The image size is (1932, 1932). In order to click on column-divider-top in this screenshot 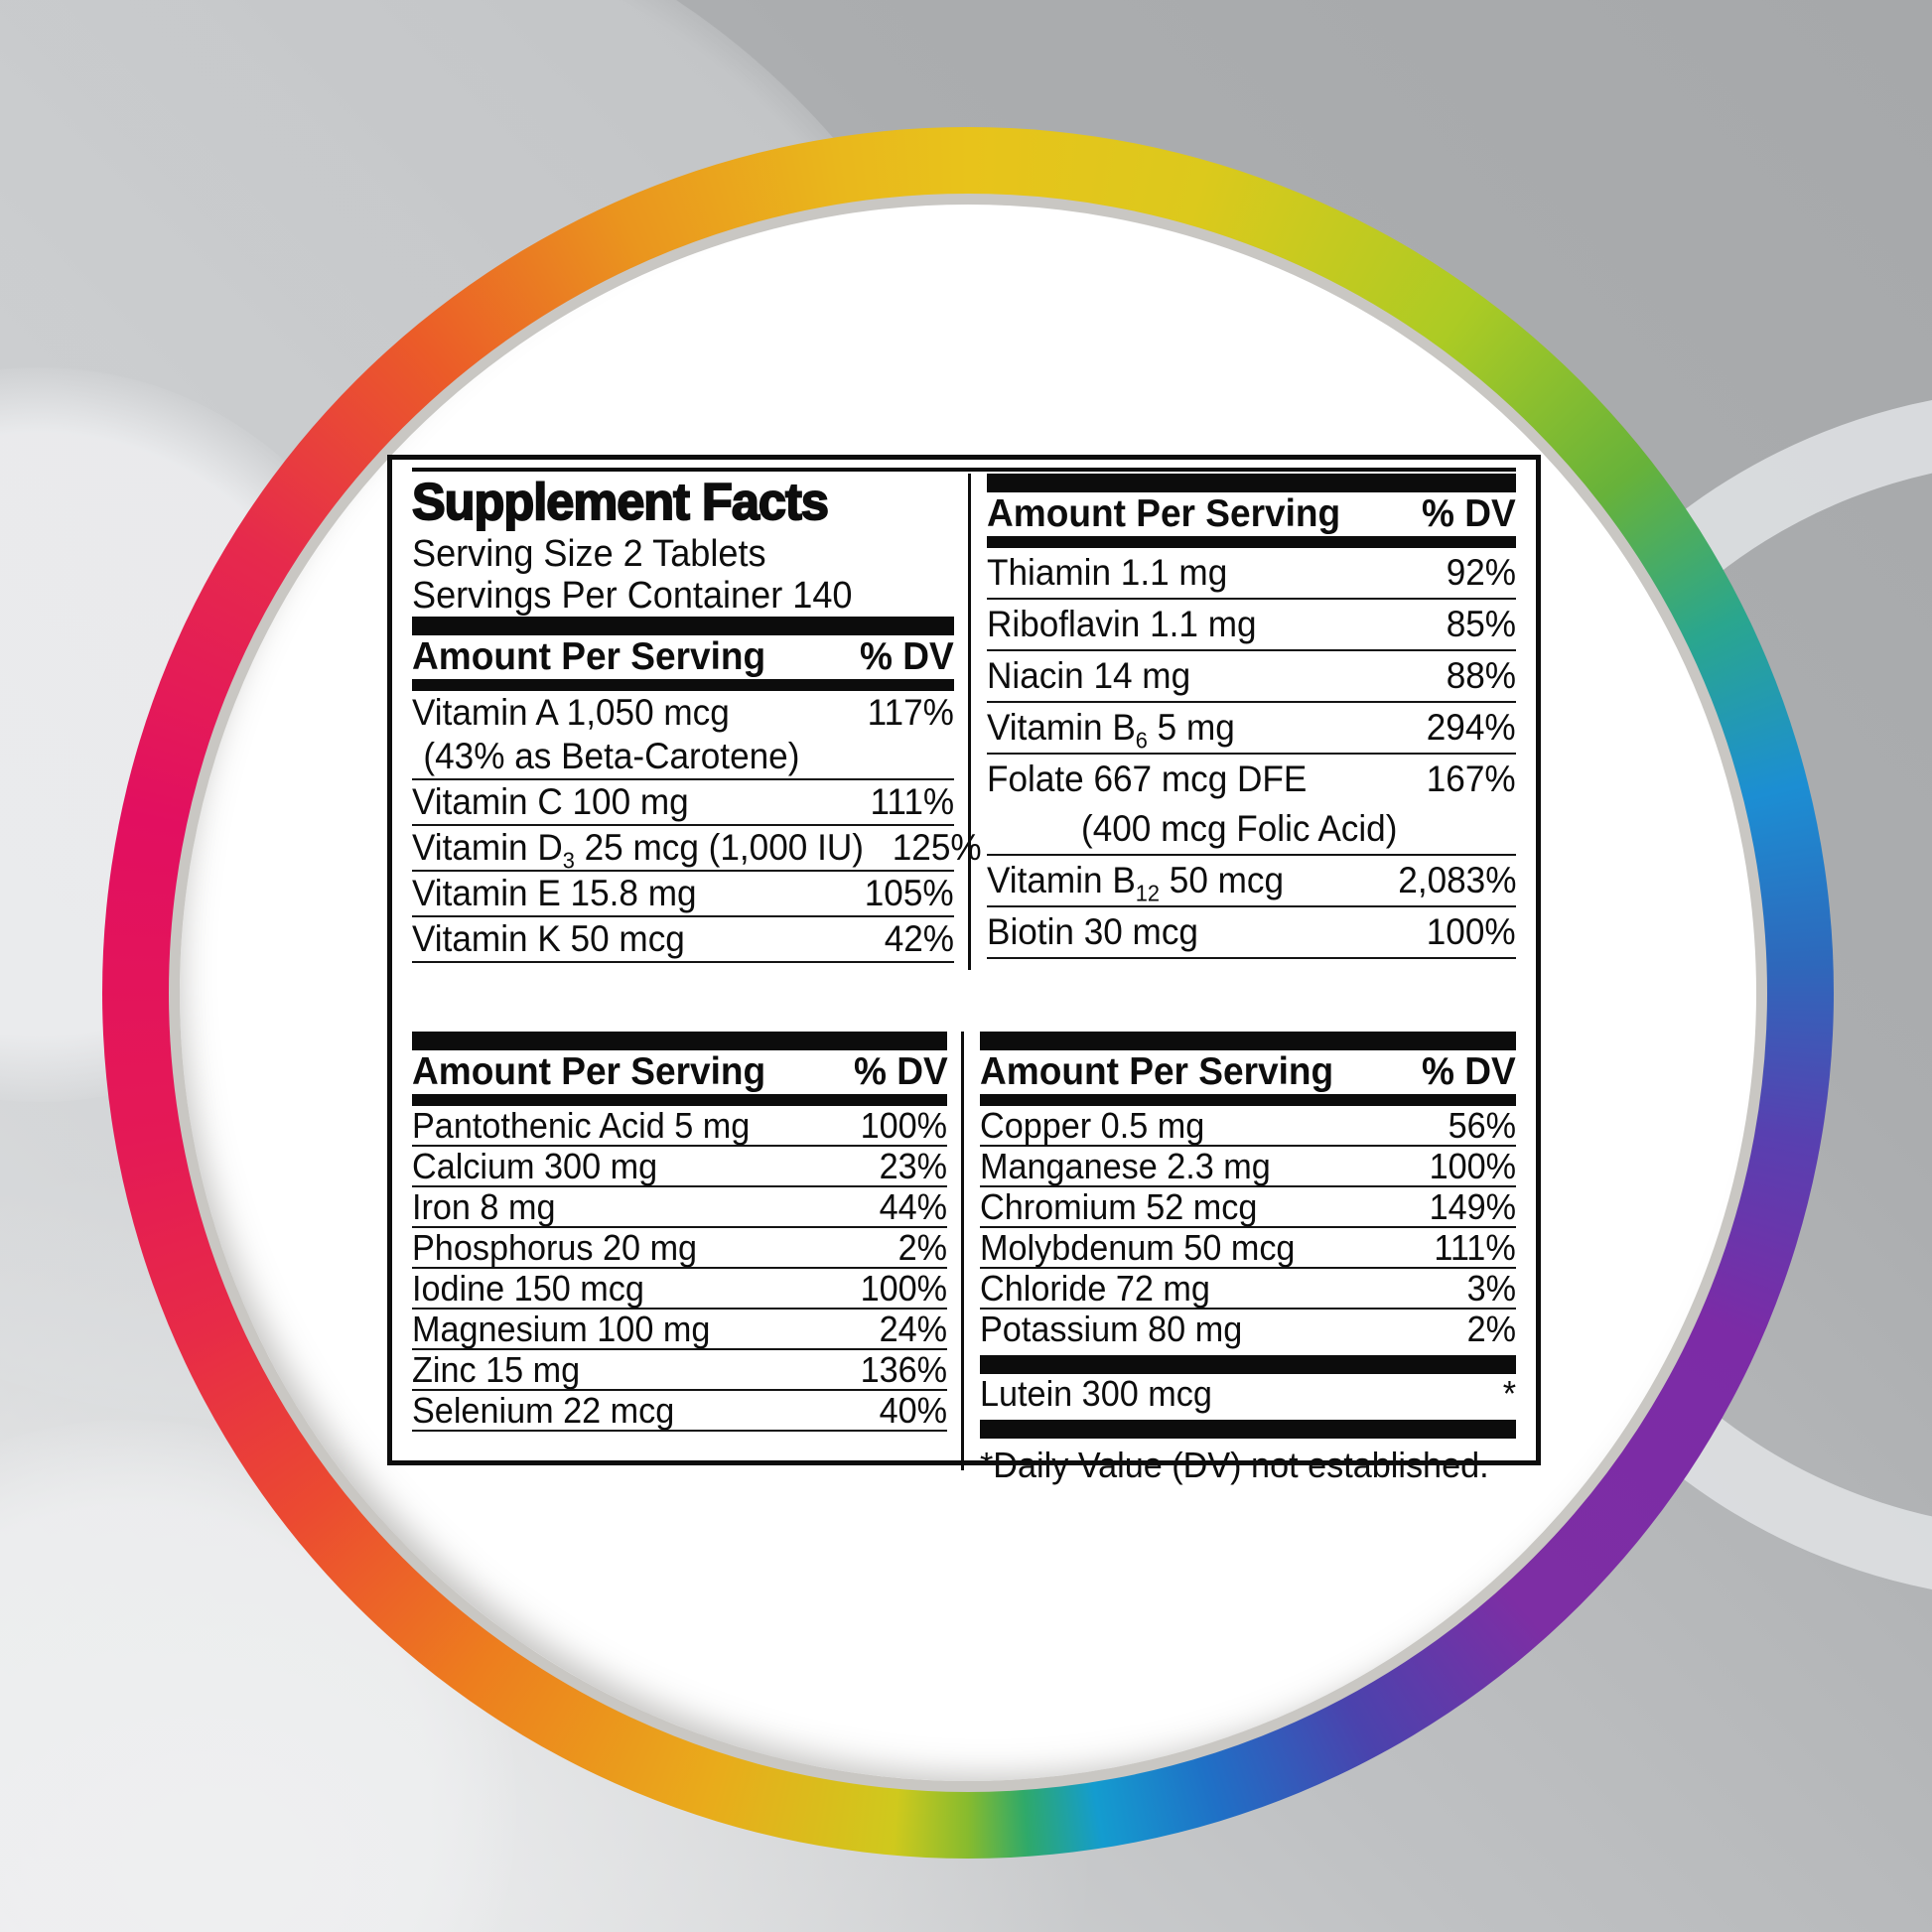, I will do `click(970, 722)`.